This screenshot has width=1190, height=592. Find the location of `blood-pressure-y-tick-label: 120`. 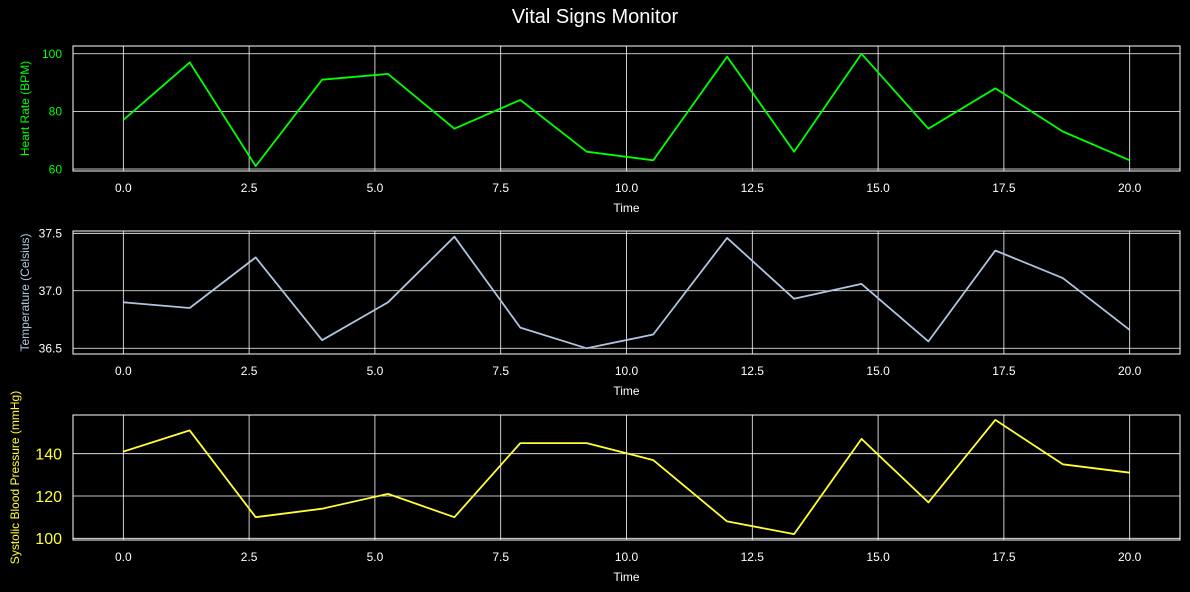

blood-pressure-y-tick-label: 120 is located at coordinates (48, 497).